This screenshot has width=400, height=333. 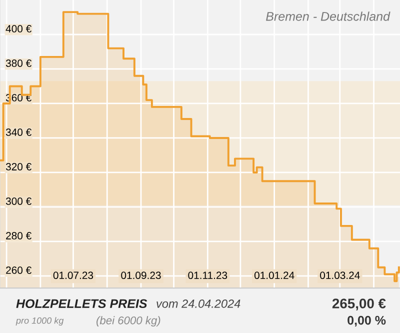 What do you see at coordinates (141, 276) in the screenshot?
I see `x-tick-label: 01.09.23` at bounding box center [141, 276].